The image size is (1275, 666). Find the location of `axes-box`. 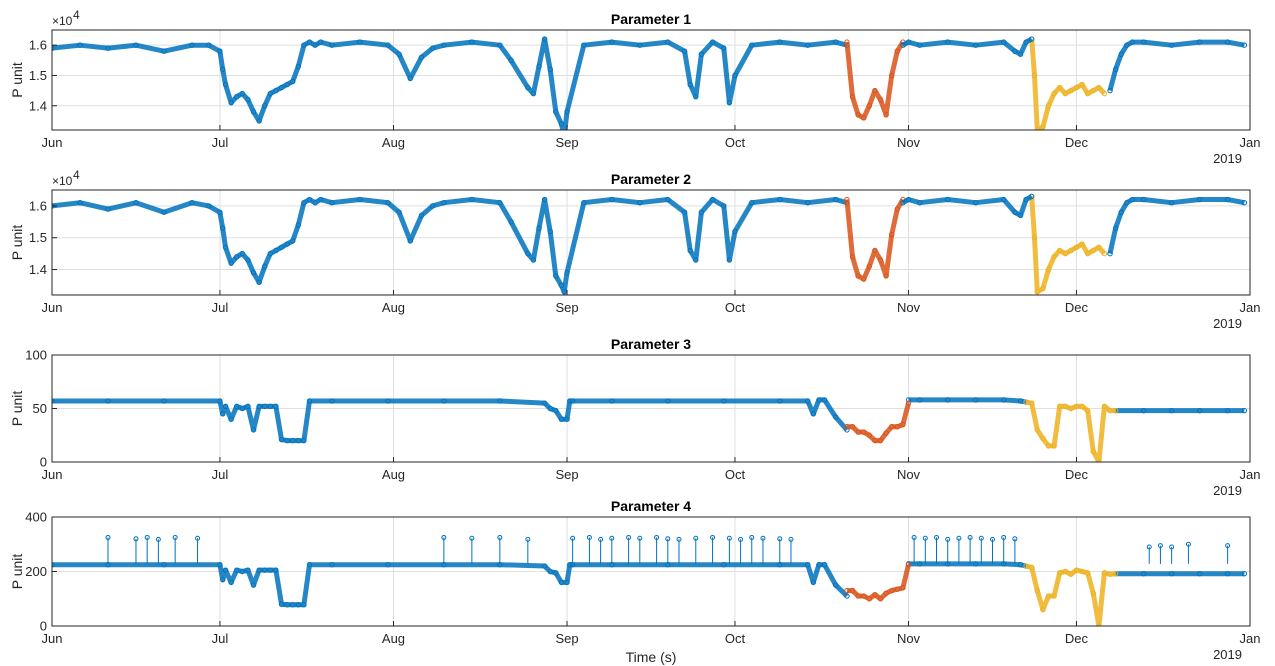

axes-box is located at coordinates (651, 80).